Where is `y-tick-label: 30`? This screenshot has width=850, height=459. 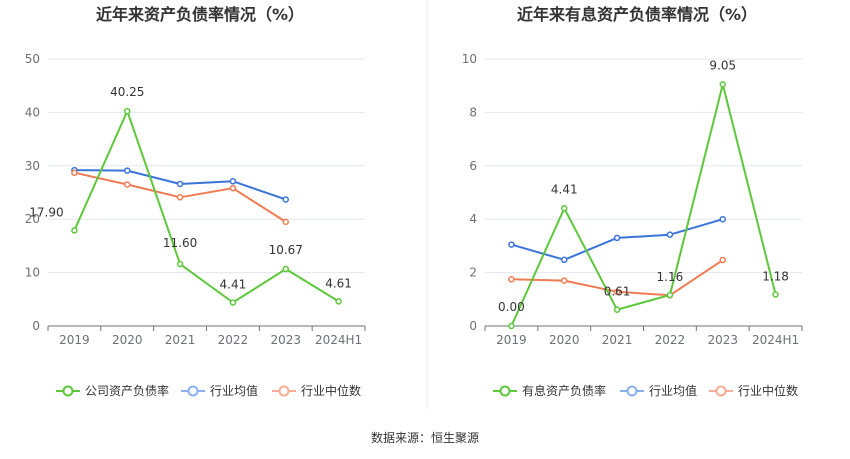 y-tick-label: 30 is located at coordinates (32, 166).